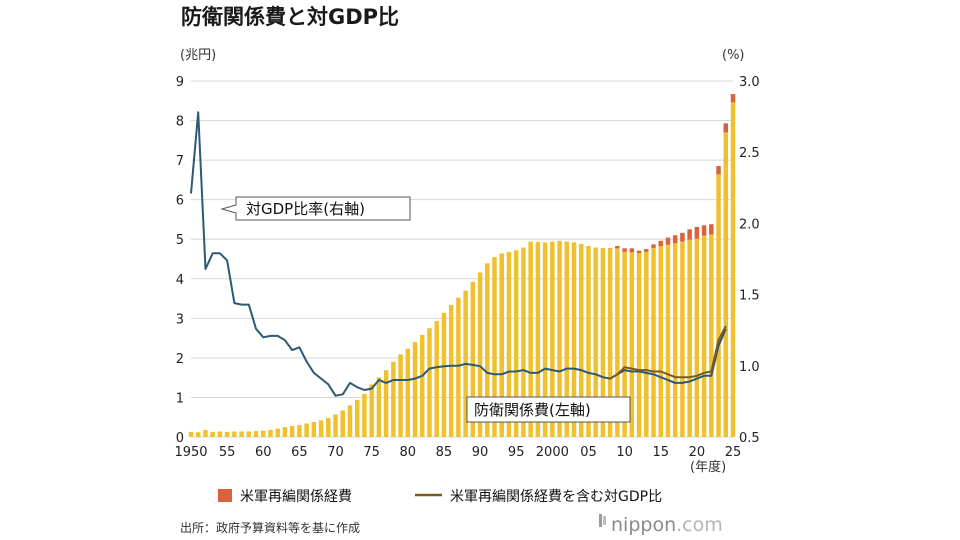 The height and width of the screenshot is (540, 960). What do you see at coordinates (556, 497) in the screenshot?
I see `legend-label-line: 米軍再編関係経費を含む対GDP比` at bounding box center [556, 497].